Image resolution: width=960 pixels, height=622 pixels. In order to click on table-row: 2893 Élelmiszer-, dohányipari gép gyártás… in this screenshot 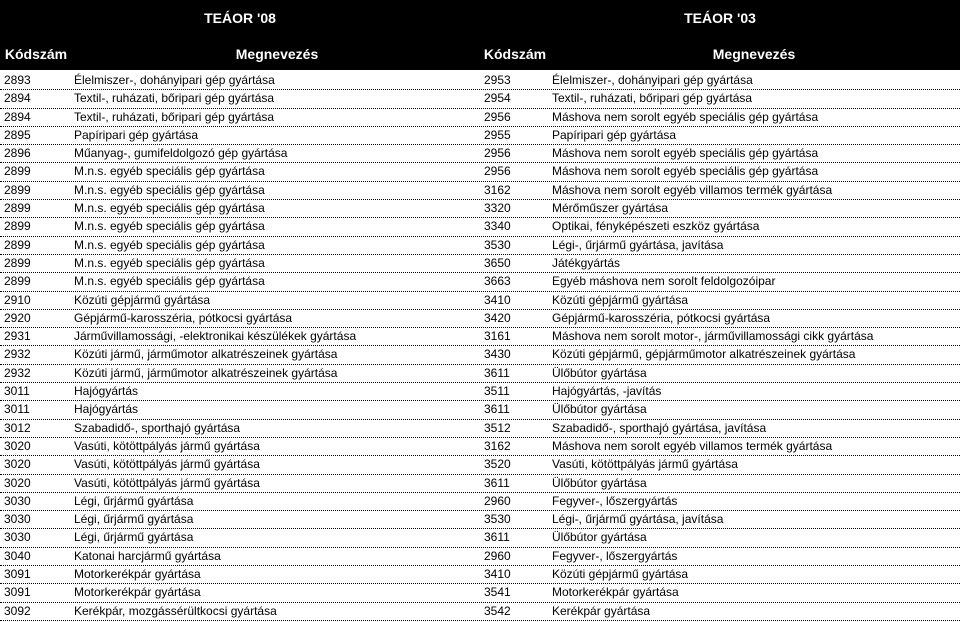, I will do `click(480, 81)`.